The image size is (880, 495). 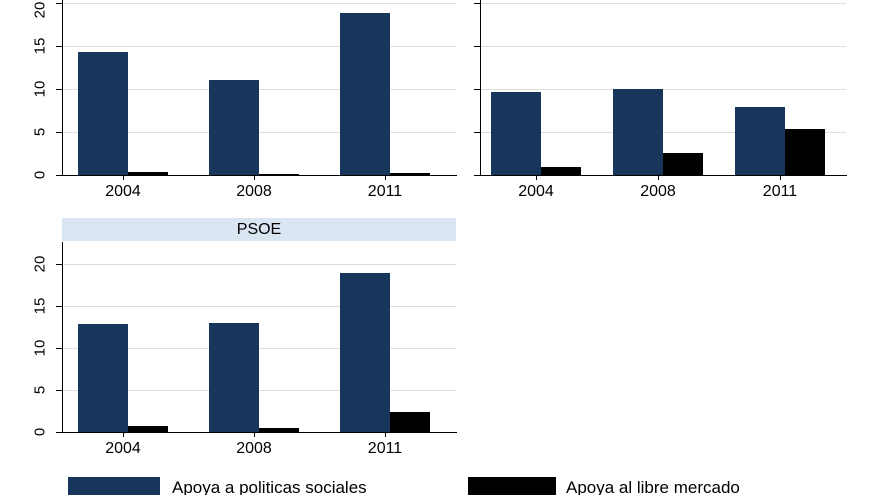 What do you see at coordinates (653, 486) in the screenshot?
I see `legend-label-free-market: Apoya al libre mercado` at bounding box center [653, 486].